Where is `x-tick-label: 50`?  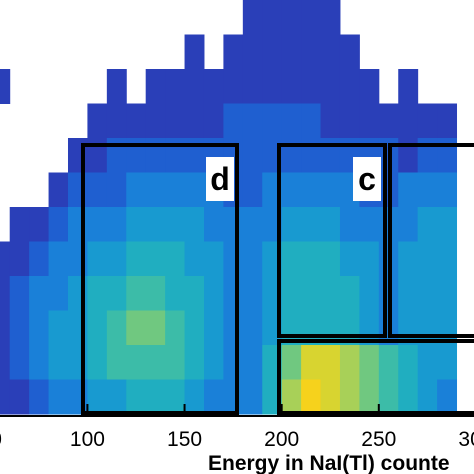
x-tick-label: 50 is located at coordinates (1, 439).